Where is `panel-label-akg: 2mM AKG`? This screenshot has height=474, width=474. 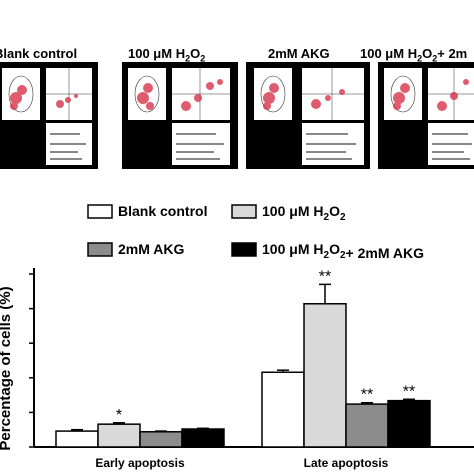 panel-label-akg: 2mM AKG is located at coordinates (299, 53).